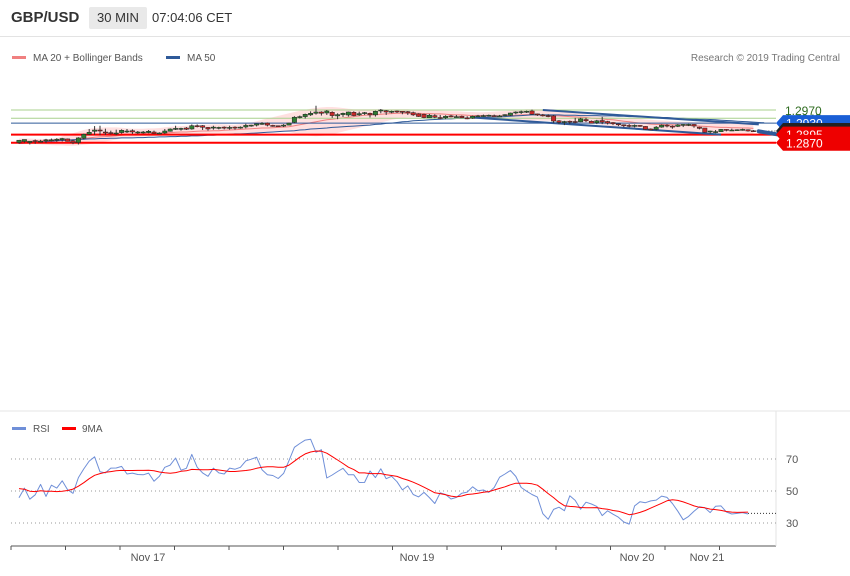  Describe the element at coordinates (69, 428) in the screenshot. I see `legend-swatch-rsi-ma` at that location.